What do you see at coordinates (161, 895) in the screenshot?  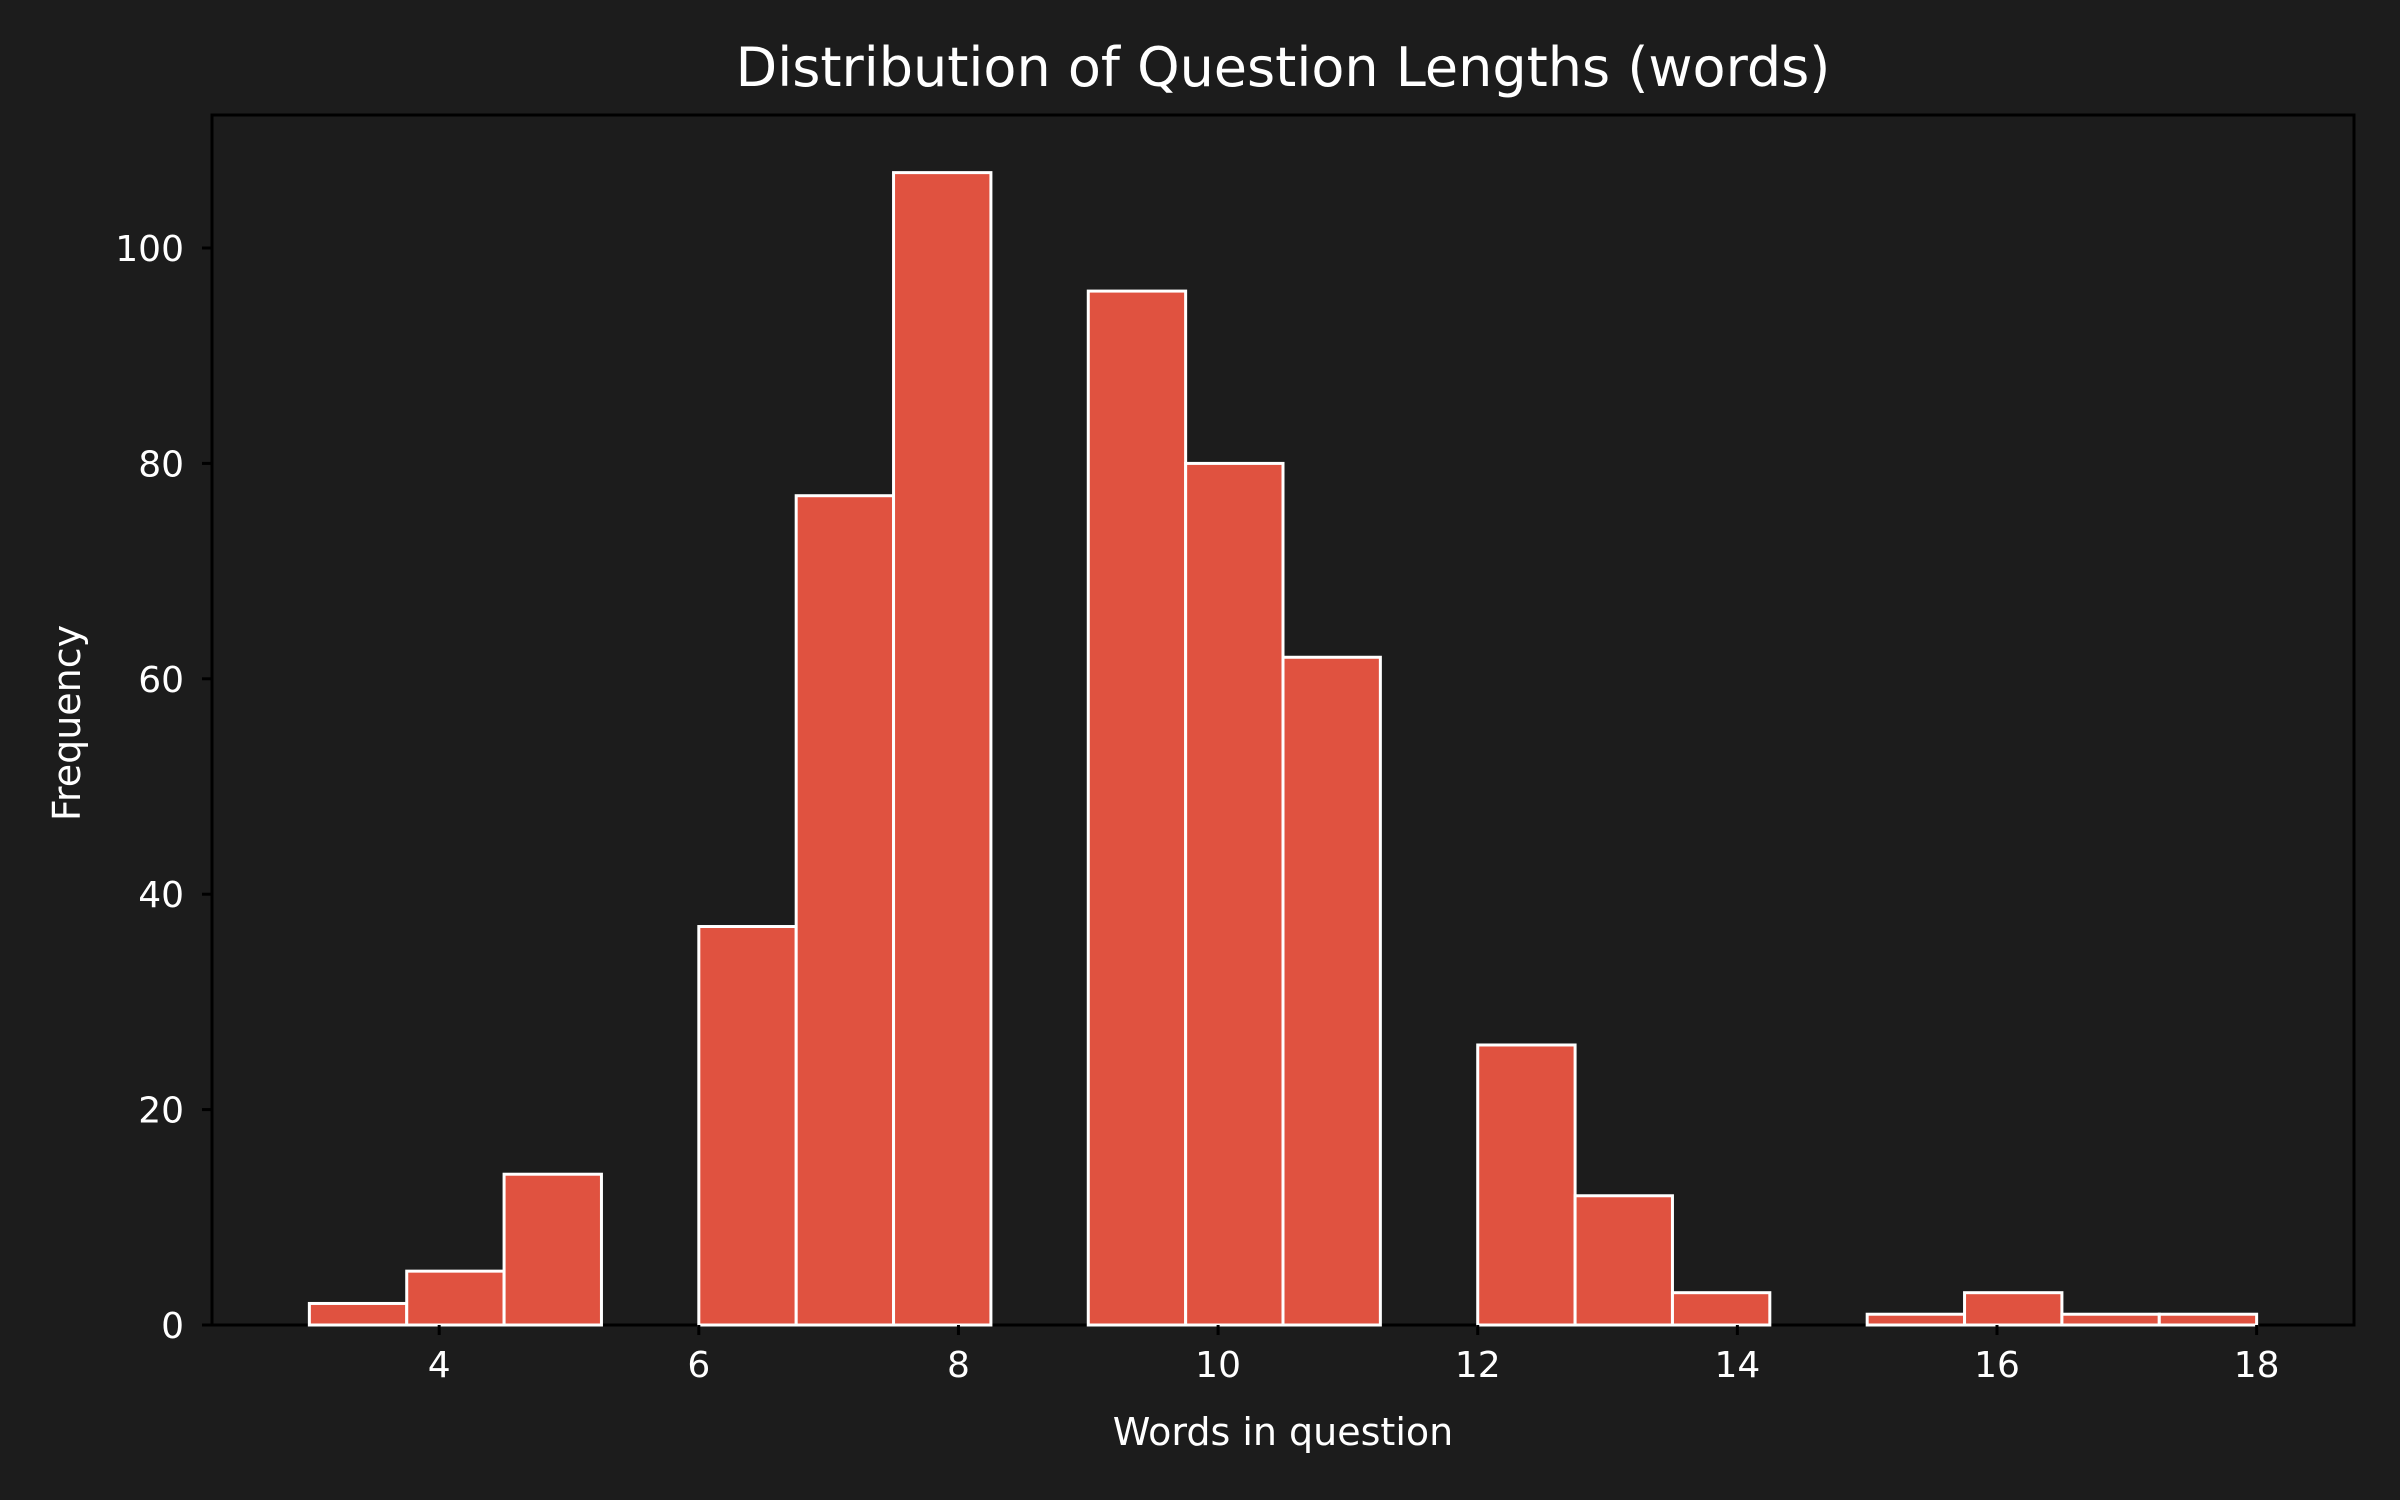 I see `y-tick-label: 40` at bounding box center [161, 895].